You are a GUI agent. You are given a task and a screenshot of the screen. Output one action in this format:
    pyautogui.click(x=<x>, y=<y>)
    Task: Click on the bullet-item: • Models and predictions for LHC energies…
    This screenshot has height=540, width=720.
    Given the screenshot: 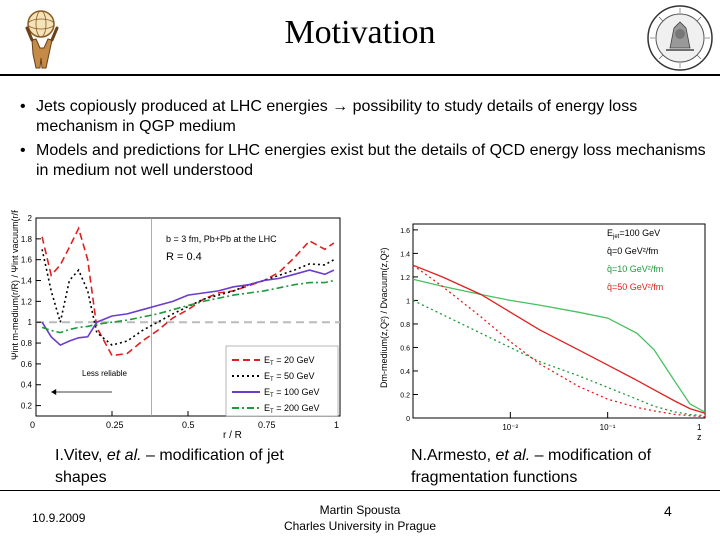 What is the action you would take?
    pyautogui.click(x=363, y=161)
    